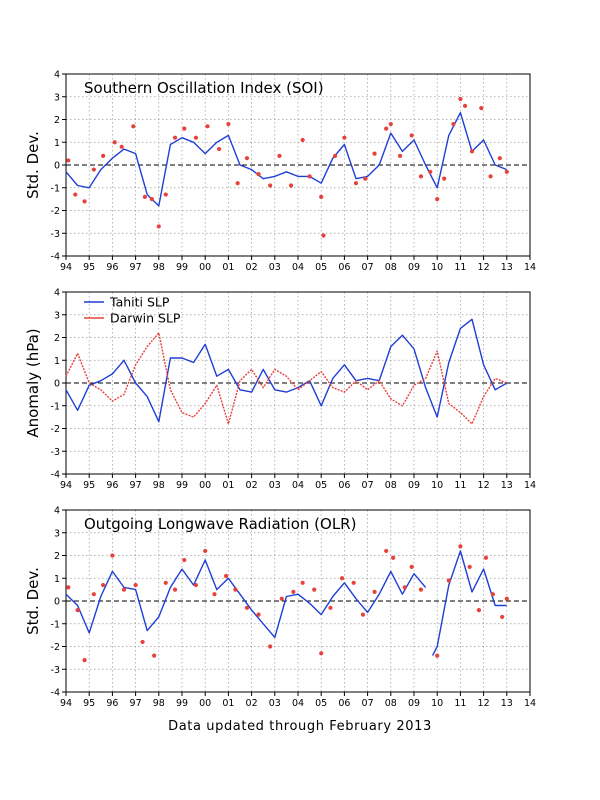  Describe the element at coordinates (286, 378) in the screenshot. I see `series-line-darwin-slp` at that location.